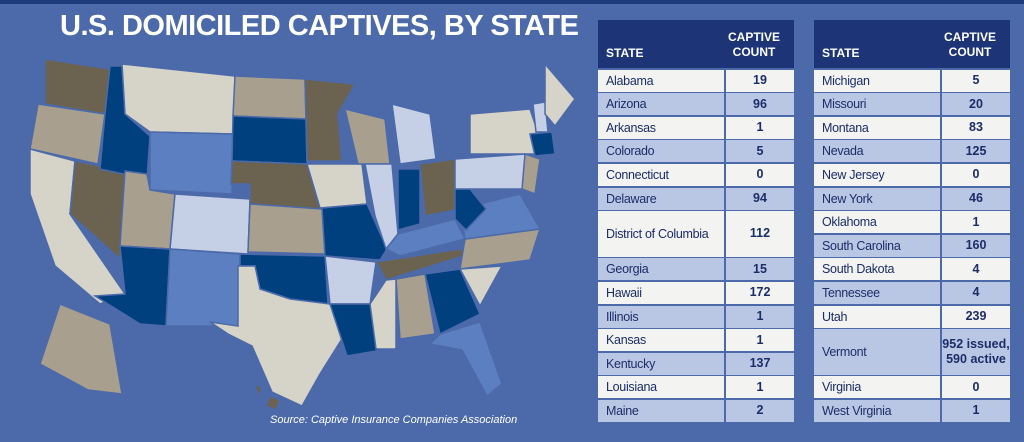  What do you see at coordinates (696, 387) in the screenshot?
I see `table-row: Louisiana 1` at bounding box center [696, 387].